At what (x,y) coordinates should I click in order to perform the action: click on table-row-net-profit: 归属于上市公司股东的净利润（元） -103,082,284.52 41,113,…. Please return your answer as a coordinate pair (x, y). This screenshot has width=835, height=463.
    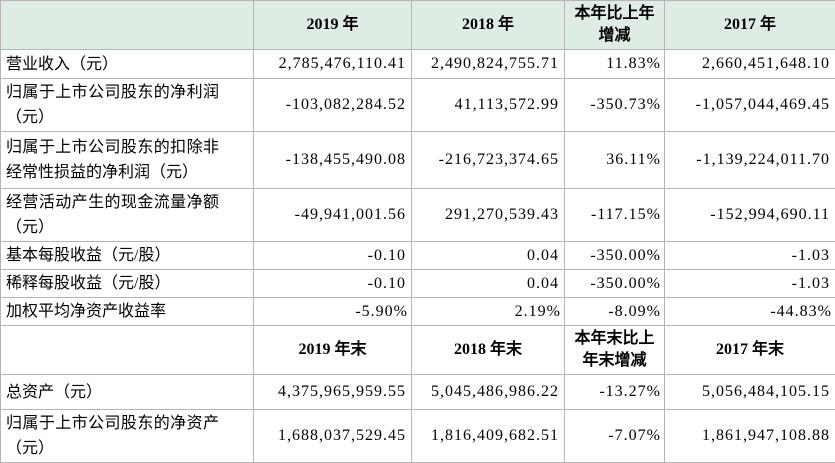
    Looking at the image, I should click on (418, 105).